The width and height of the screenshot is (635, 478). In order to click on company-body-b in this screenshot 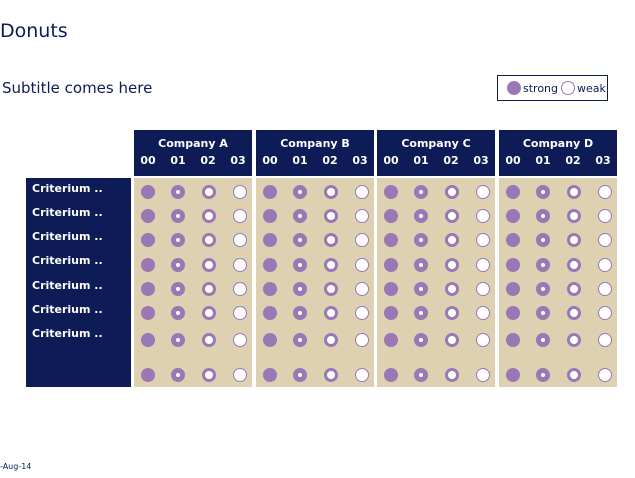, I will do `click(315, 282)`.